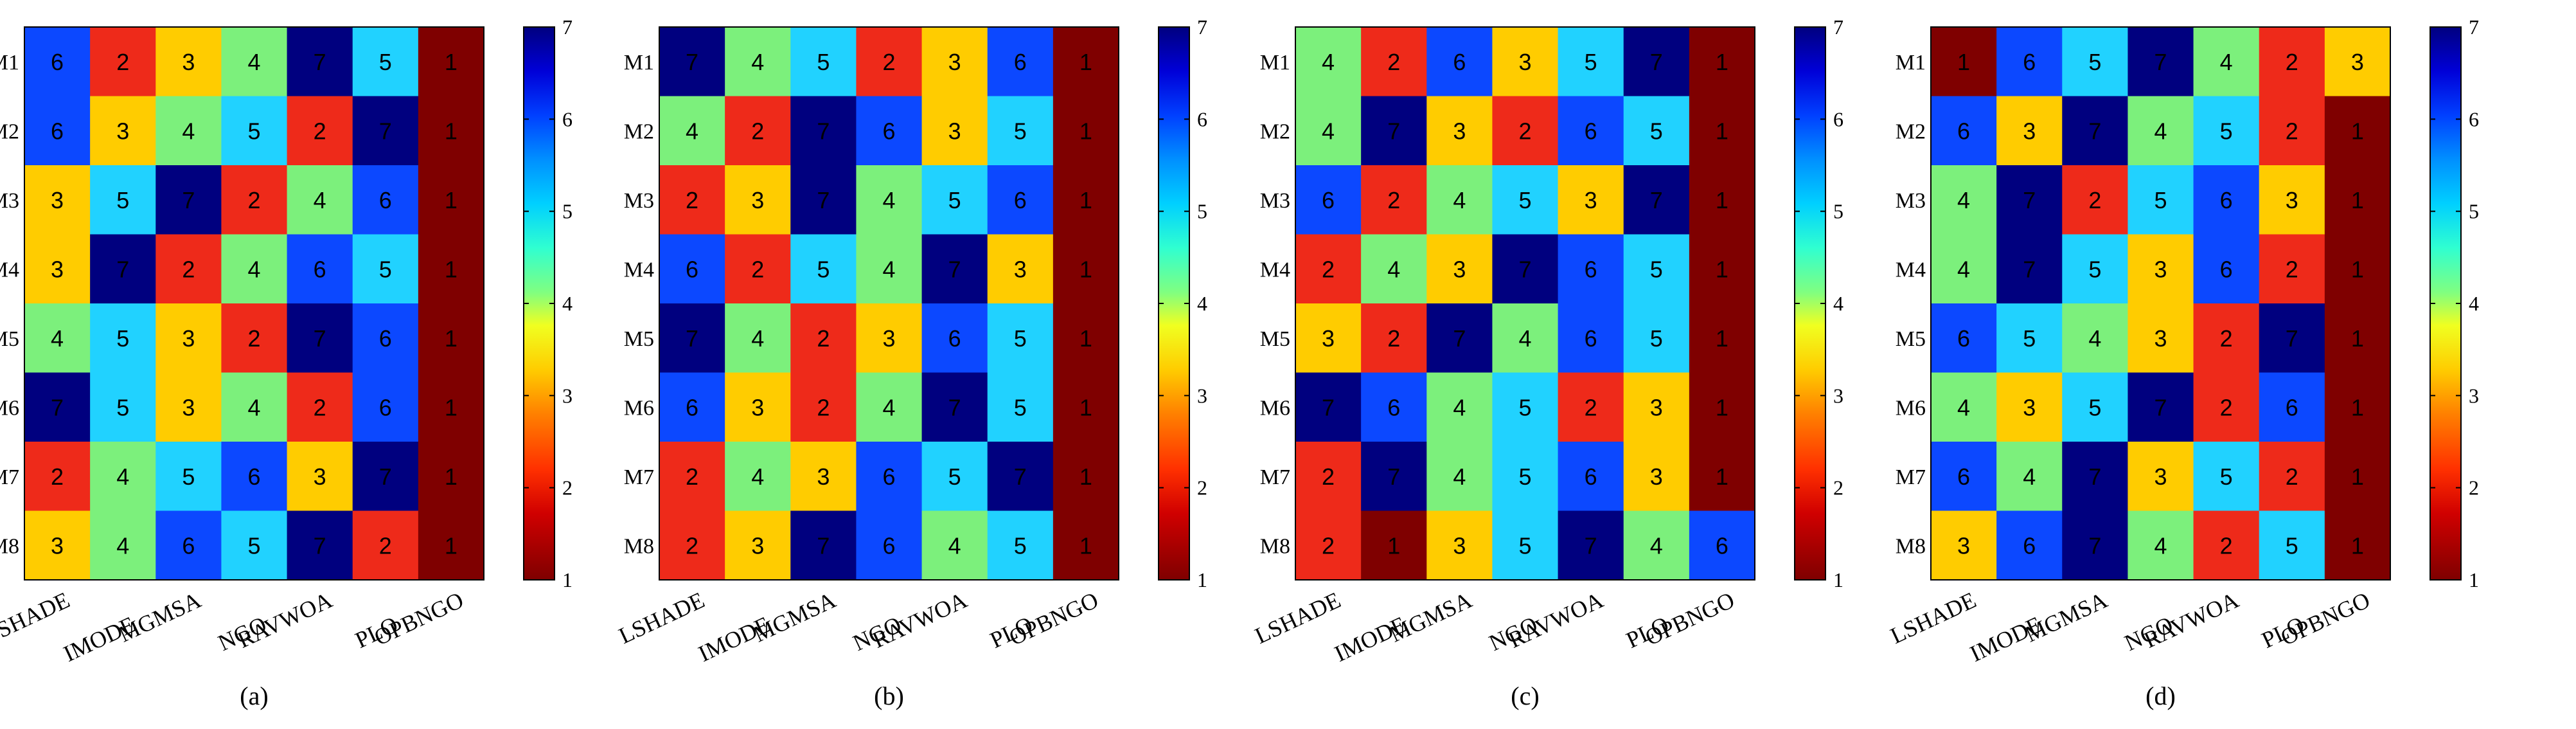  I want to click on colorbar-tick-label: 7, so click(2474, 27).